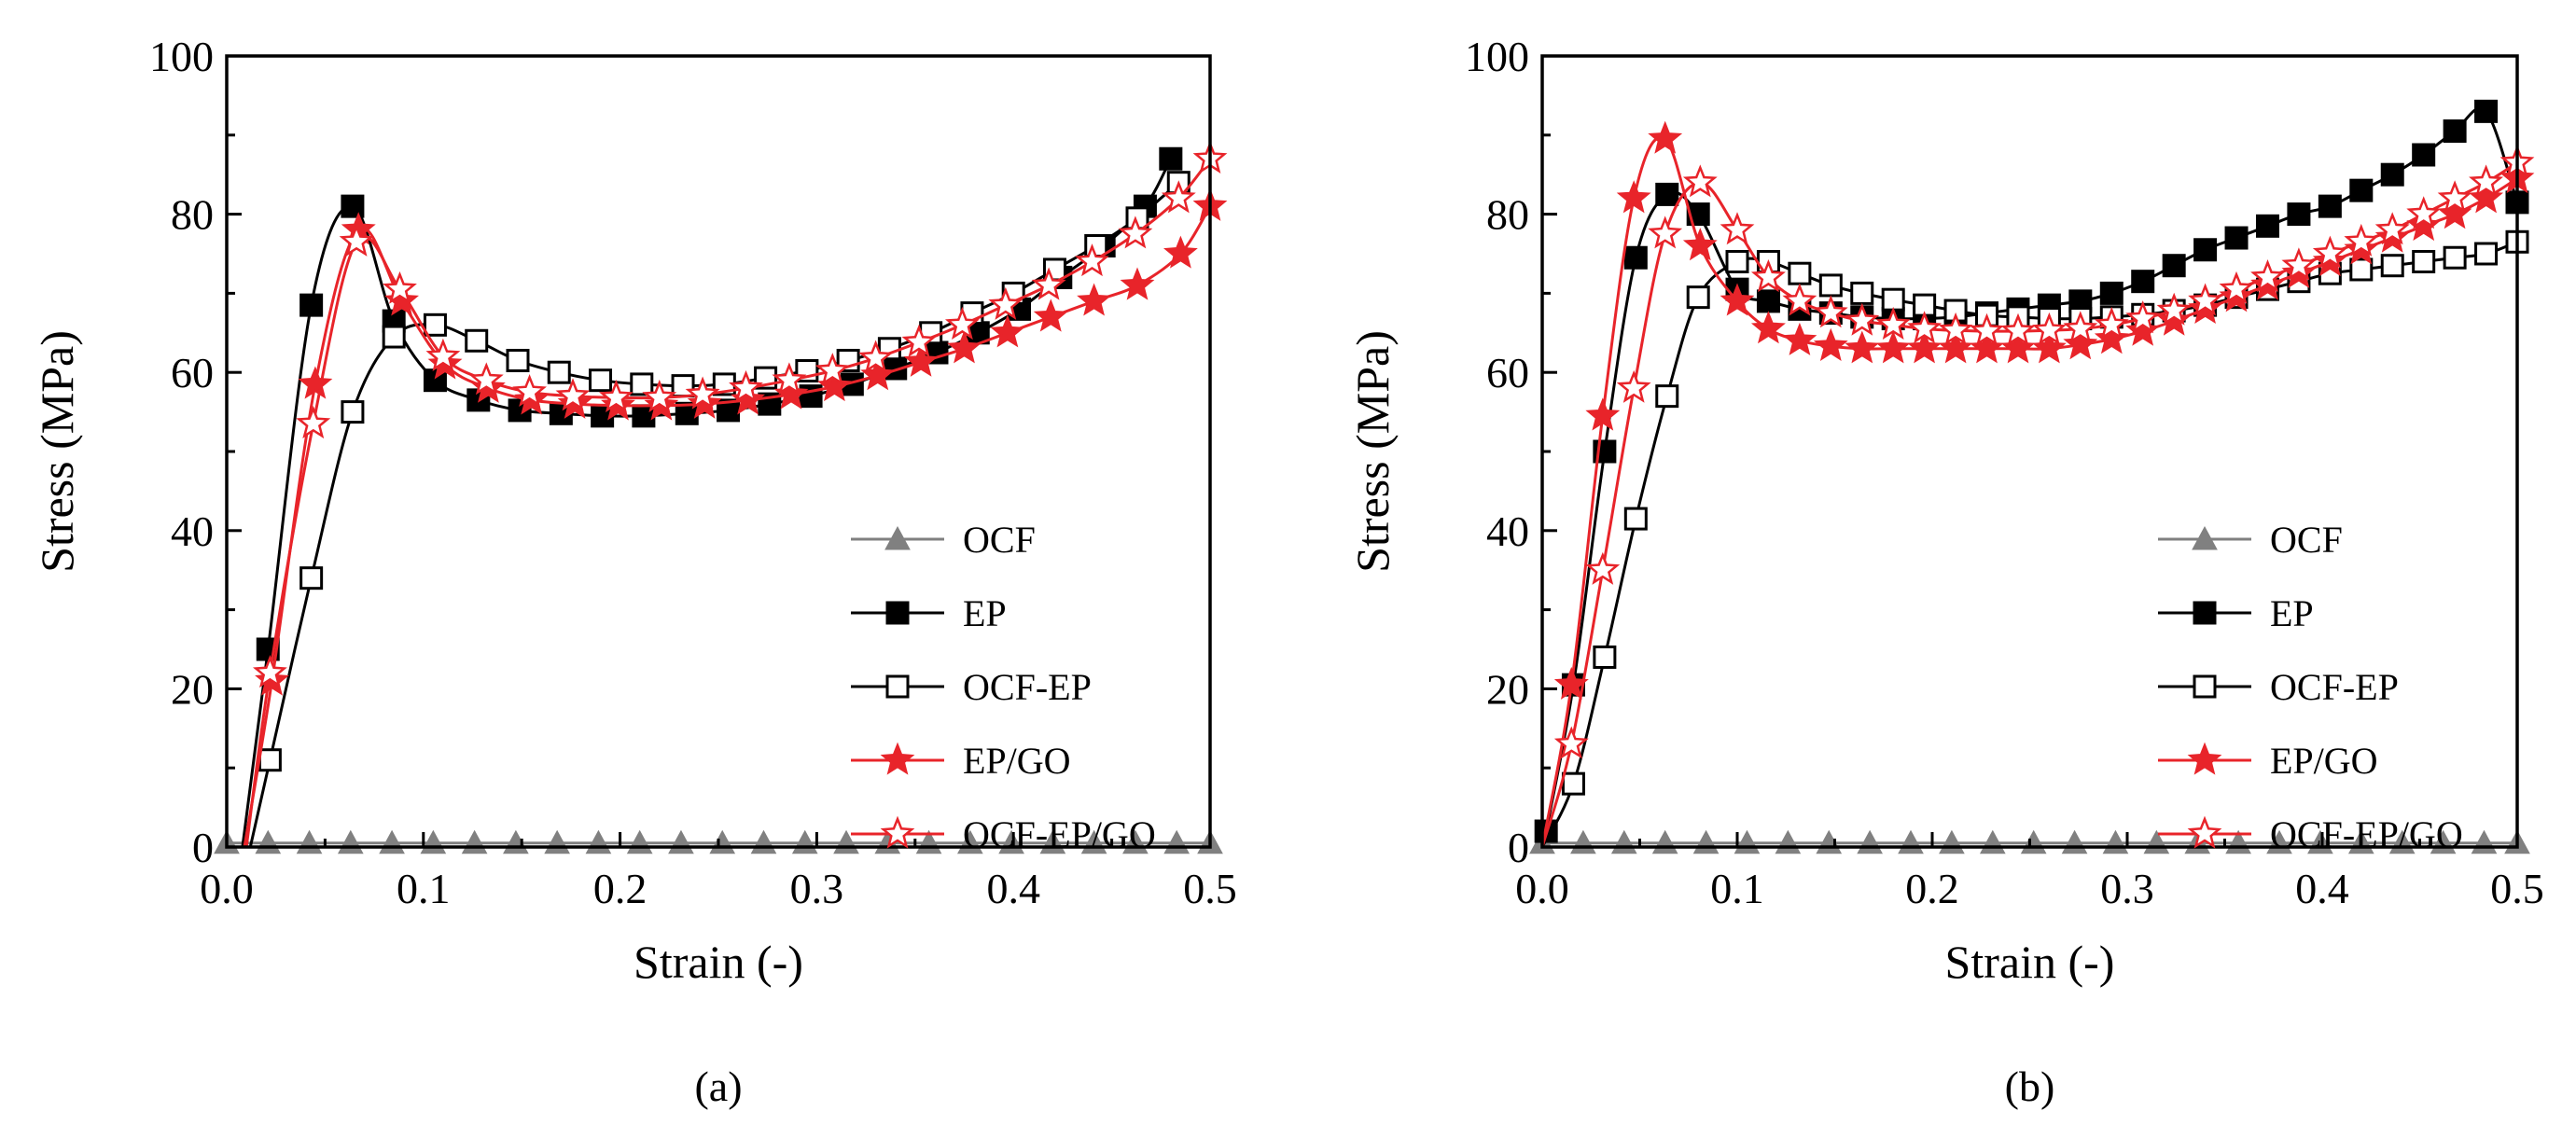  I want to click on legend-label: OCF-EP, so click(1027, 687).